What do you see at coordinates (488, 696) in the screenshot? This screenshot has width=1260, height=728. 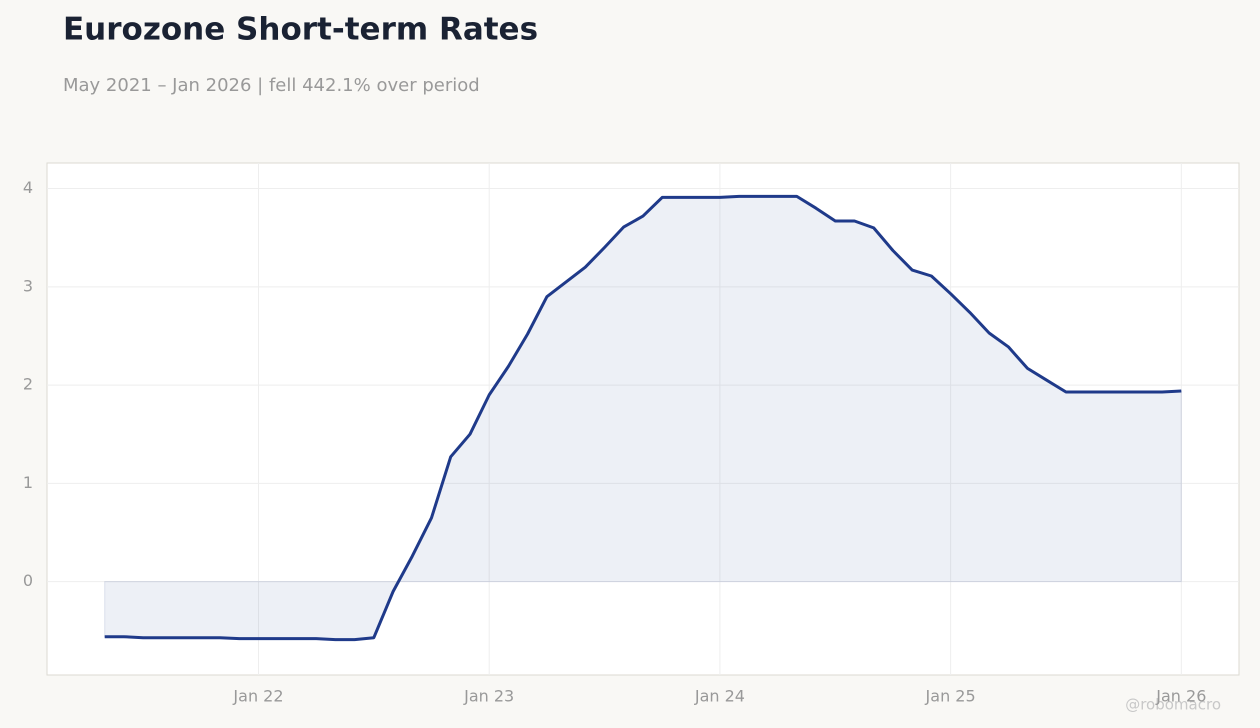 I see `x-tick-label: Jan 23` at bounding box center [488, 696].